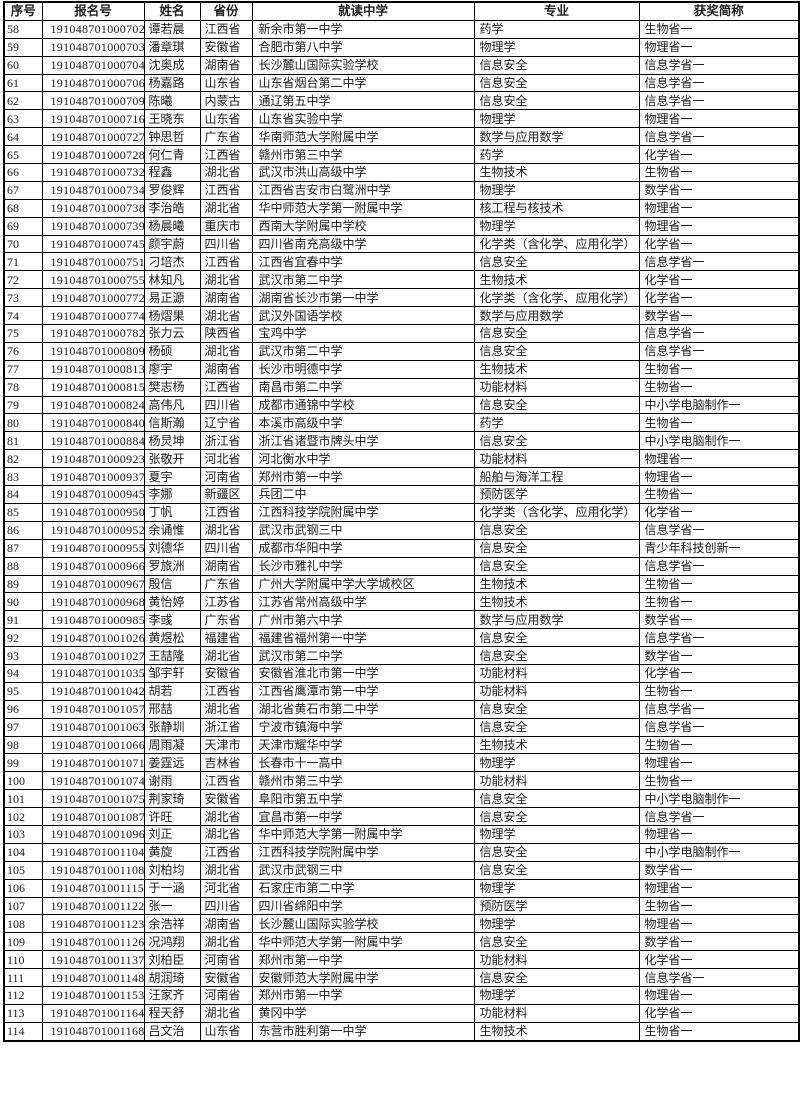 The height and width of the screenshot is (1115, 801). Describe the element at coordinates (363, 852) in the screenshot. I see `cell-school: 江西科技学院附属中学` at that location.